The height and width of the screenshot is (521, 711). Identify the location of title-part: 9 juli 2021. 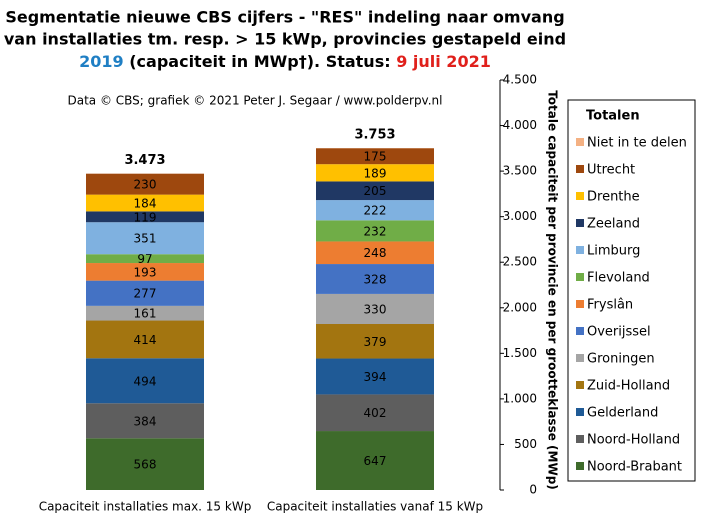
(443, 61).